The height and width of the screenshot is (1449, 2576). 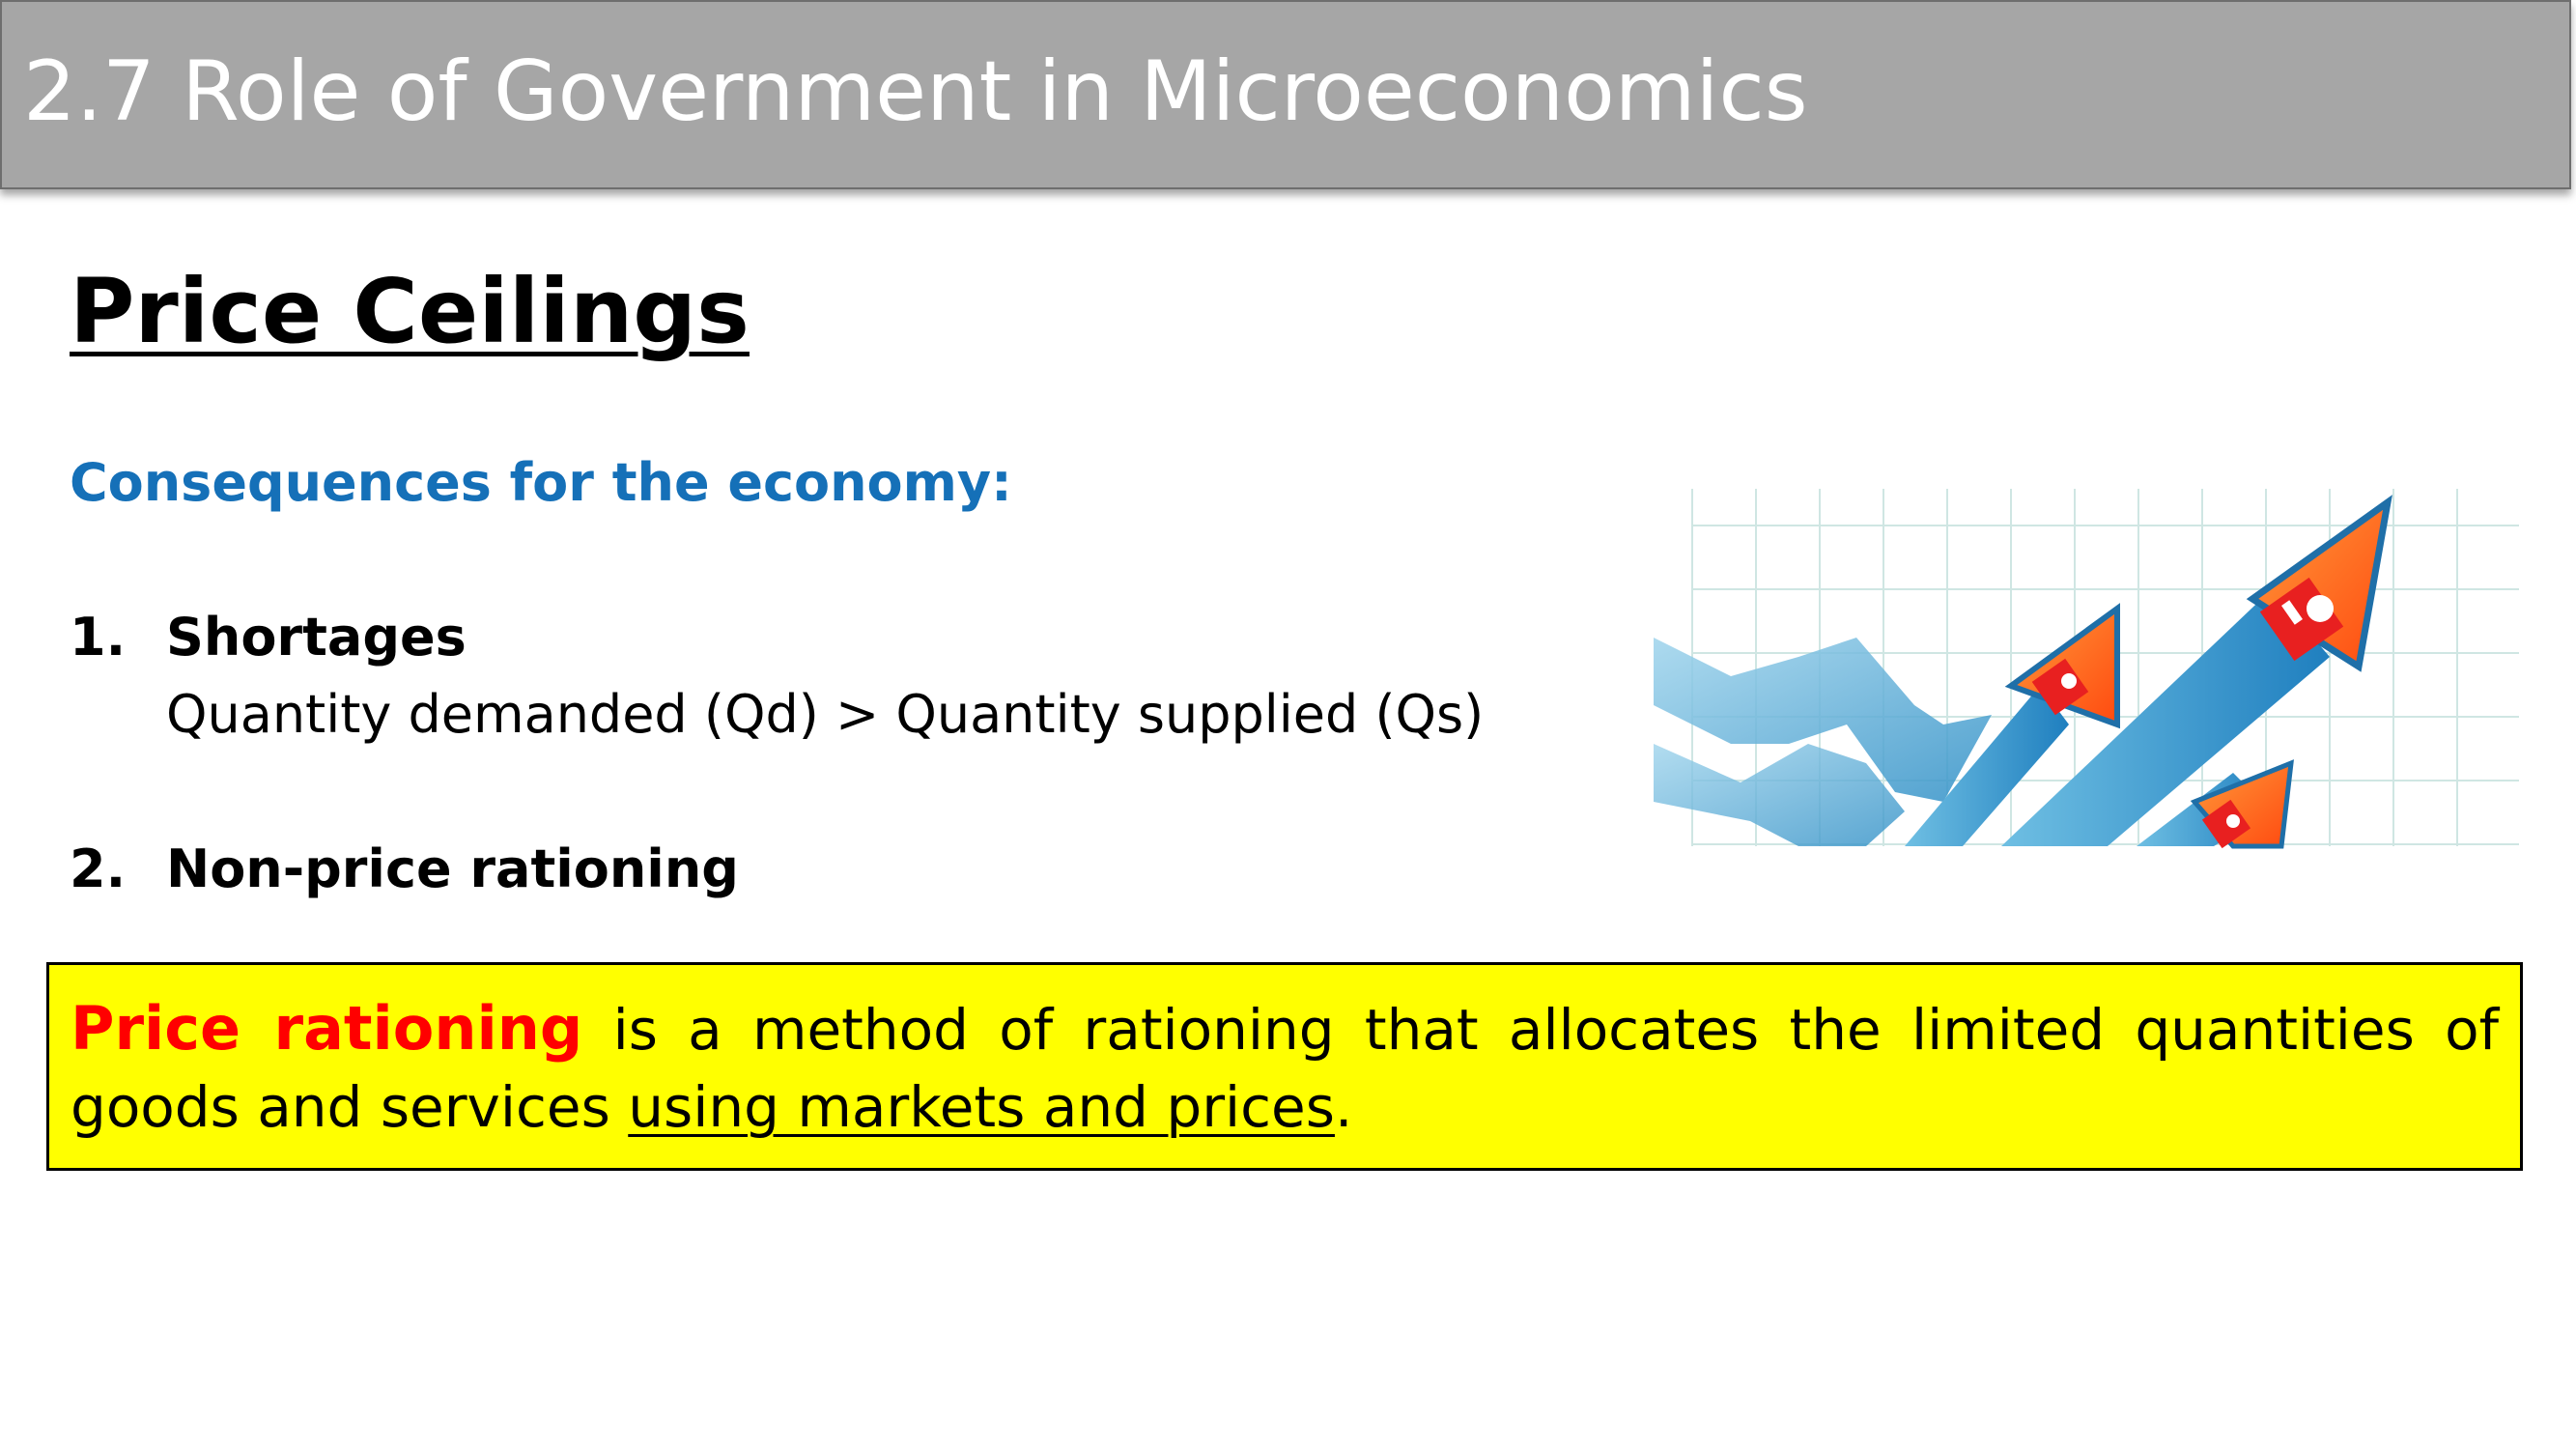 What do you see at coordinates (452, 868) in the screenshot?
I see `list-item-label: Non-price rationing` at bounding box center [452, 868].